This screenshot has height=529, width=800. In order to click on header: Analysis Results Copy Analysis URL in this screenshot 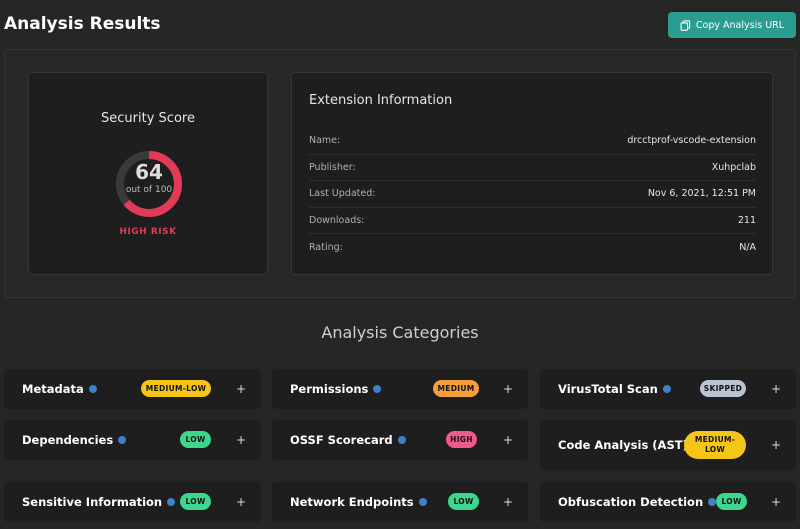, I will do `click(400, 24)`.